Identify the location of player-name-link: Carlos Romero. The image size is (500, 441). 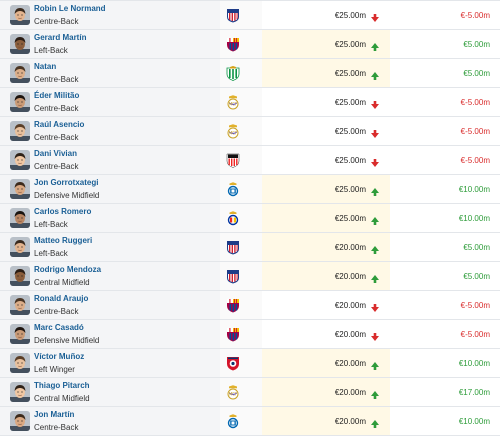
(63, 211).